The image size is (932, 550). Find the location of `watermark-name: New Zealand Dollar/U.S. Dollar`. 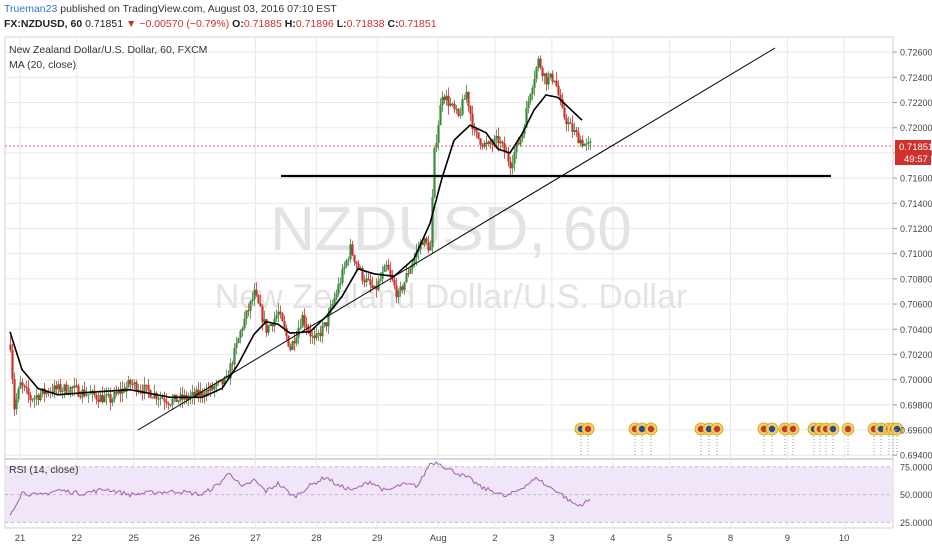

watermark-name: New Zealand Dollar/U.S. Dollar is located at coordinates (451, 297).